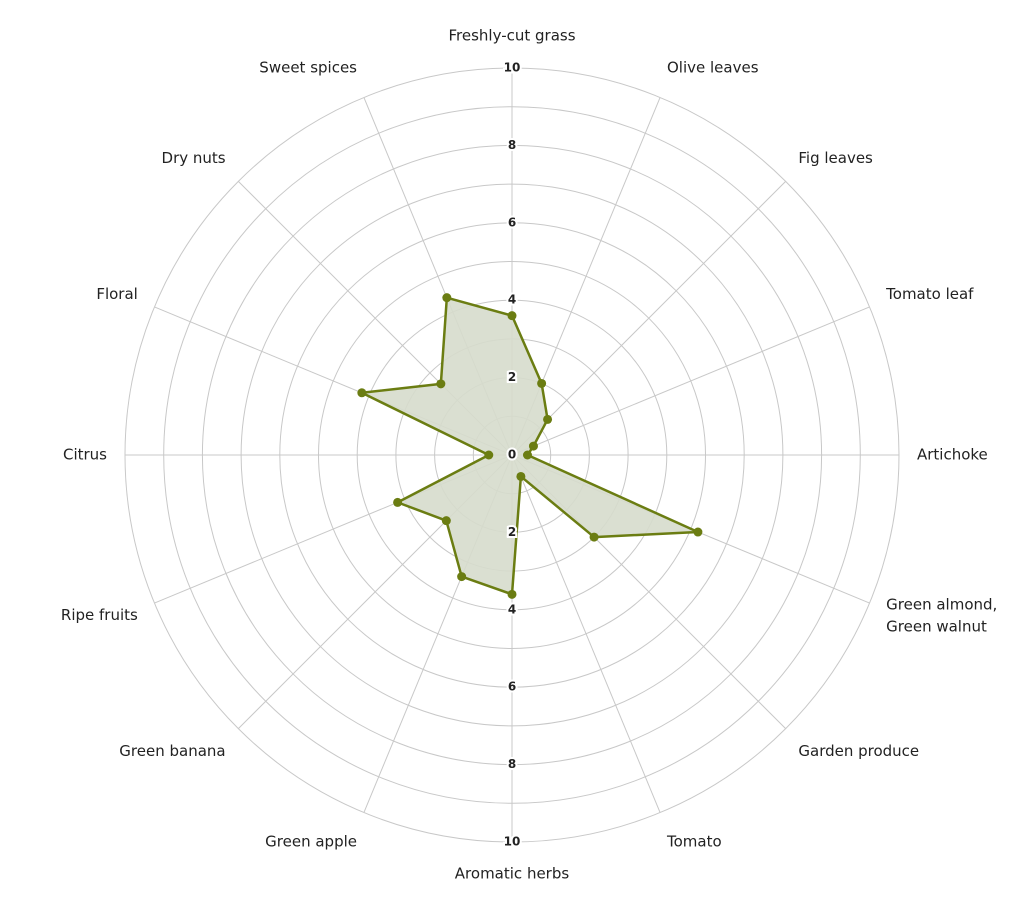 The image size is (1024, 910). What do you see at coordinates (194, 158) in the screenshot?
I see `category-label: Dry nuts` at bounding box center [194, 158].